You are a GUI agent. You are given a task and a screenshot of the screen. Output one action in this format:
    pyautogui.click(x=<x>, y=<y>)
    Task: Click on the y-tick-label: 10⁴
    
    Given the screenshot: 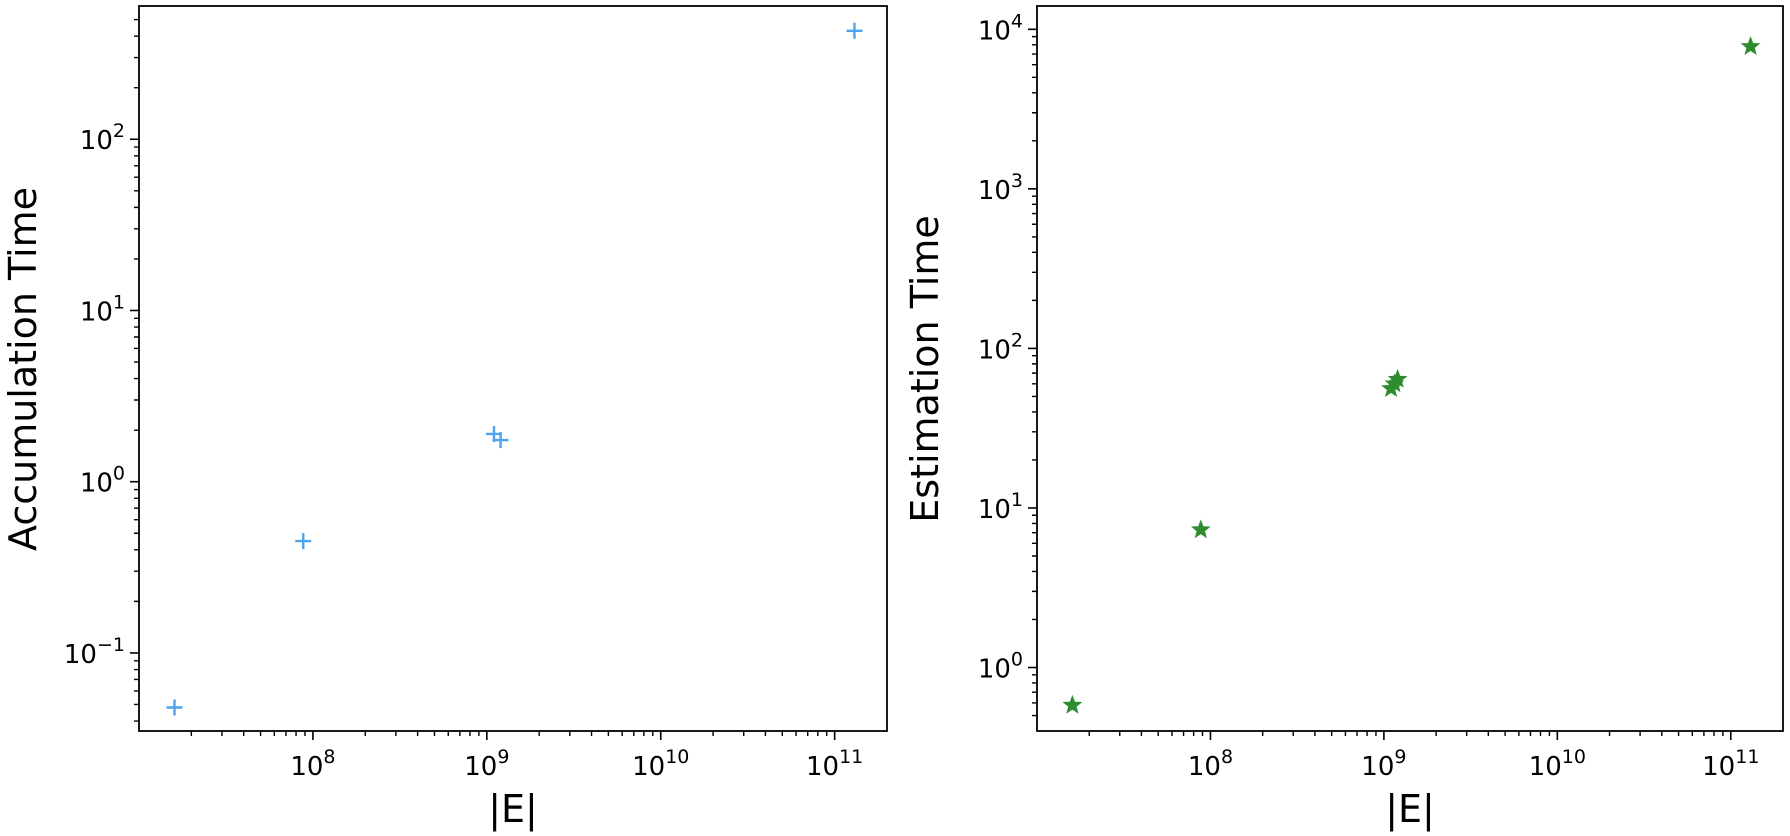 What is the action you would take?
    pyautogui.click(x=1000, y=28)
    